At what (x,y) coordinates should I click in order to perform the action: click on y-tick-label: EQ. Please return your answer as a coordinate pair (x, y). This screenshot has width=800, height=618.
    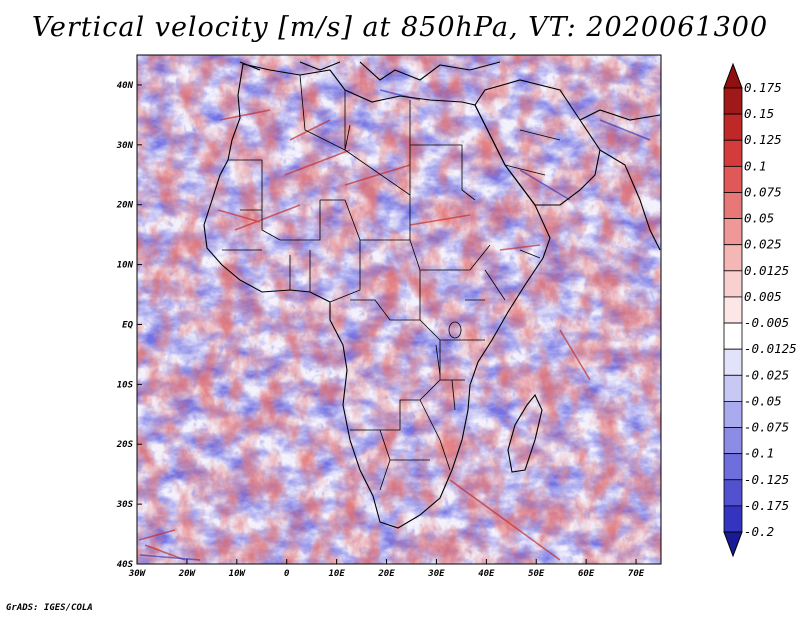
    Looking at the image, I should click on (127, 325).